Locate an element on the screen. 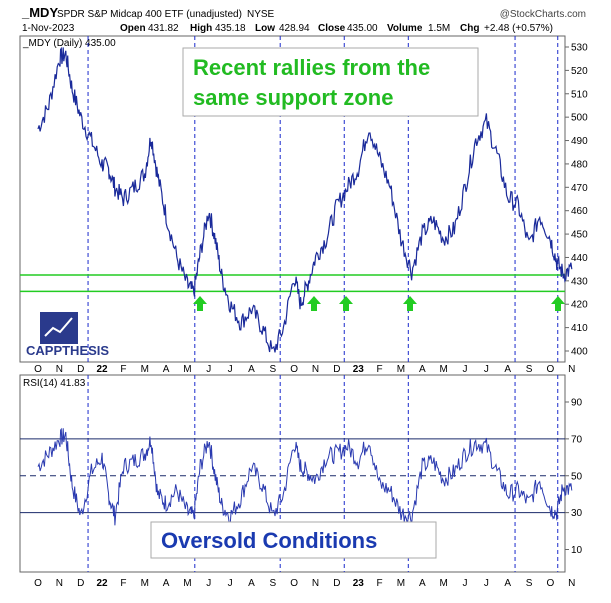 The width and height of the screenshot is (611, 603). open-value: 431.82 is located at coordinates (163, 28).